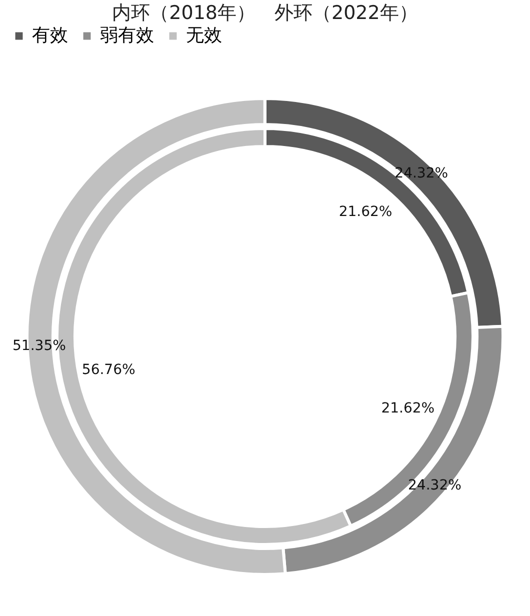  I want to click on data-label: 51.35%, so click(39, 346).